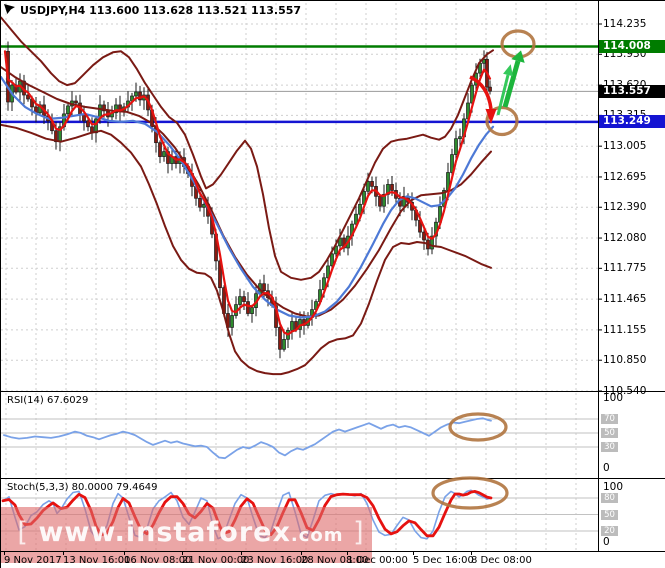 This screenshot has width=665, height=568. I want to click on time-axis-label: 28 Nov 08:00, so click(335, 560).